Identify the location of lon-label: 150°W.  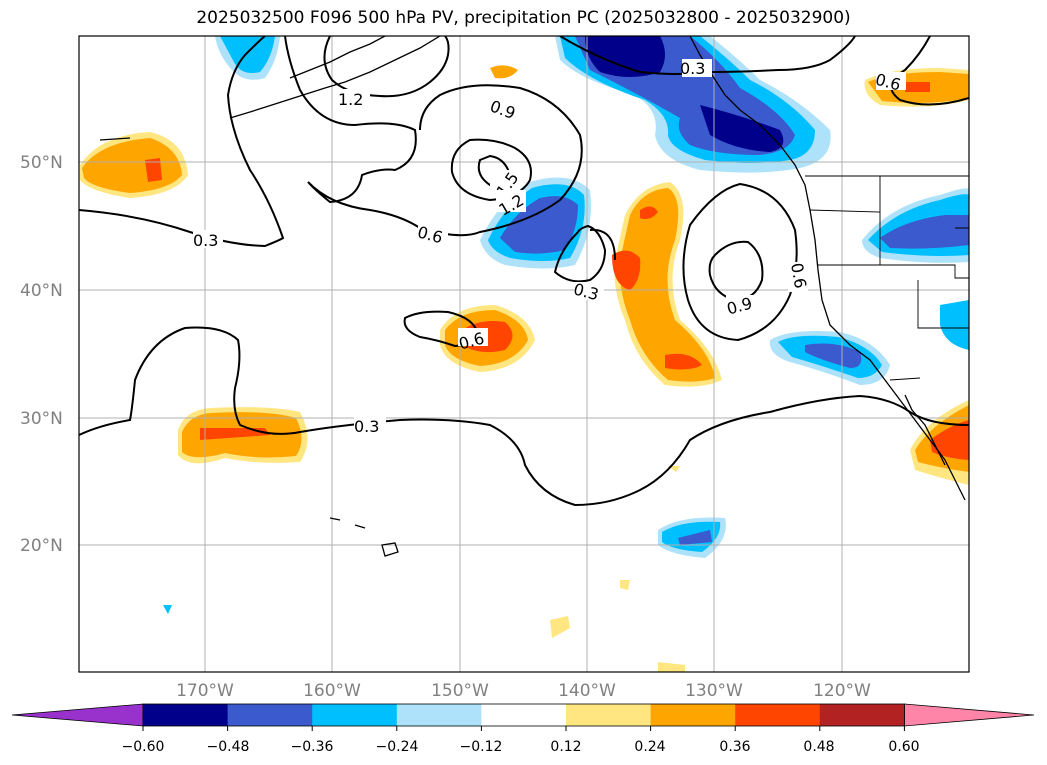
(460, 691).